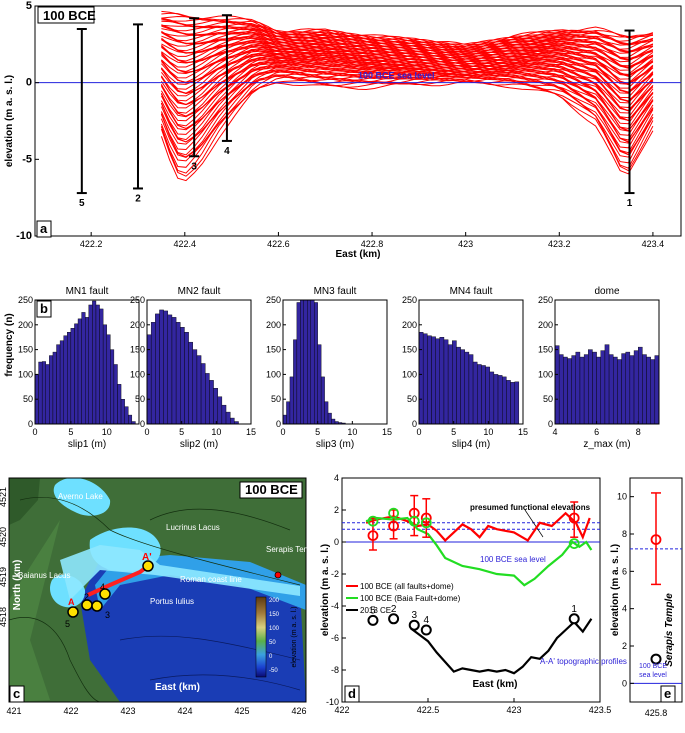 This screenshot has height=733, width=685. Describe the element at coordinates (181, 432) in the screenshot. I see `x-tick-label: 5` at that location.